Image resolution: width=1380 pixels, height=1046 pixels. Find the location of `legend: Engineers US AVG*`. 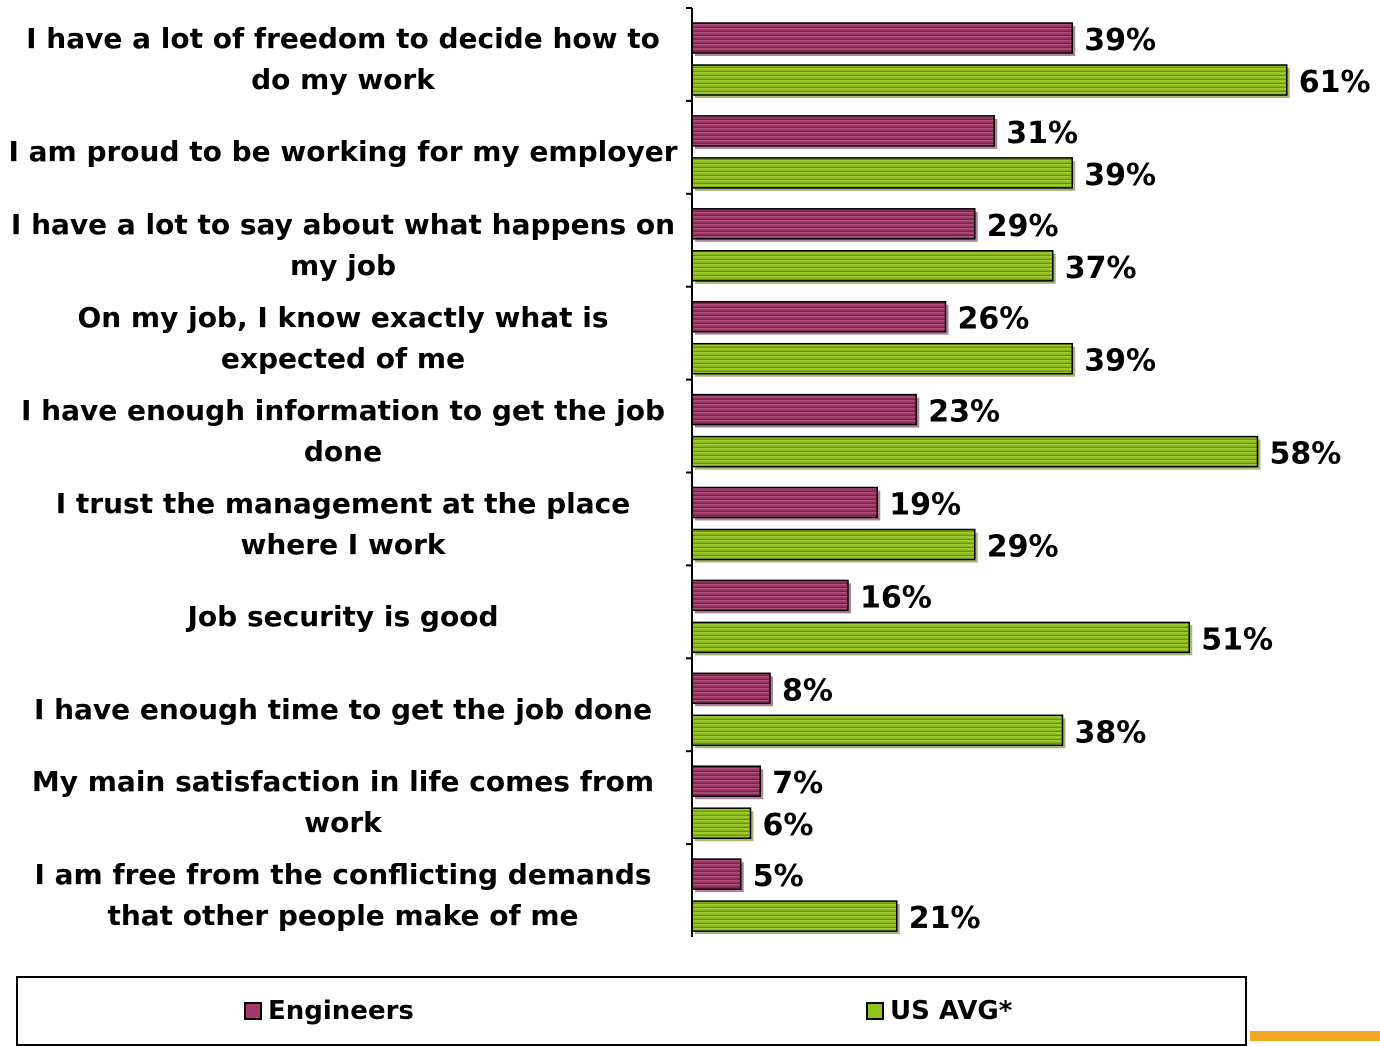

legend: Engineers US AVG* is located at coordinates (631, 1011).